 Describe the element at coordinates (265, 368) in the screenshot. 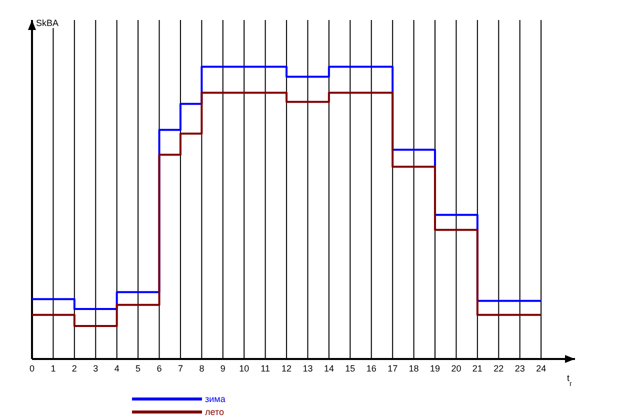

I see `x-tick-label: 11` at that location.